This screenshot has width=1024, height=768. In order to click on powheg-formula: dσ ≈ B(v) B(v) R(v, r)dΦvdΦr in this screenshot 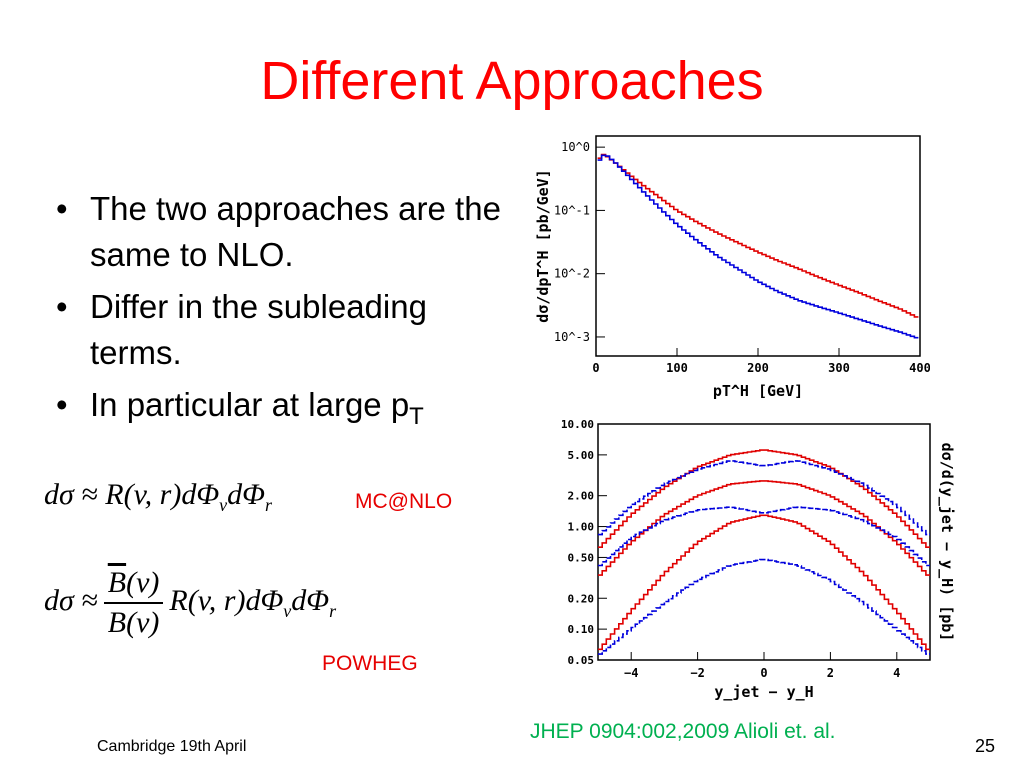, I will do `click(190, 603)`.